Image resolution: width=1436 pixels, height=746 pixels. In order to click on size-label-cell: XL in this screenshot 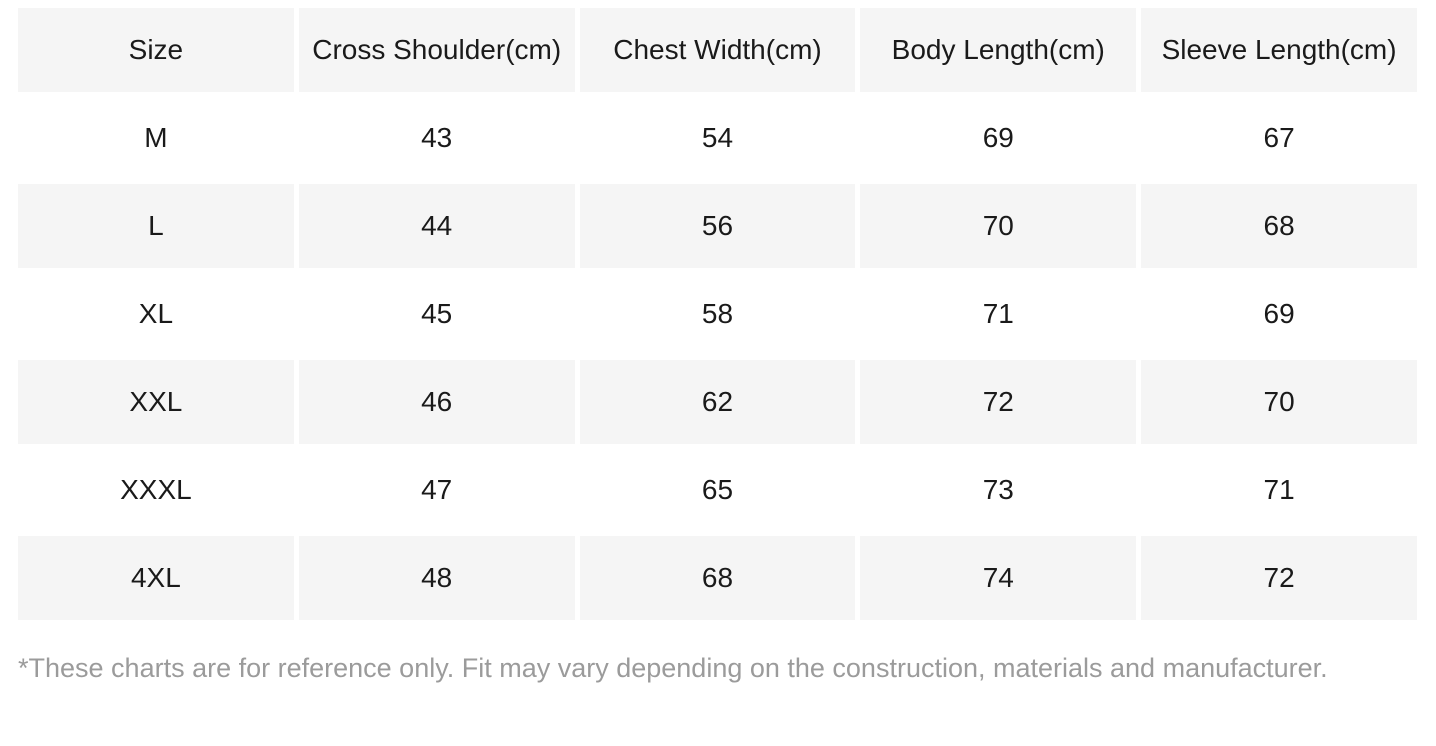, I will do `click(156, 314)`.